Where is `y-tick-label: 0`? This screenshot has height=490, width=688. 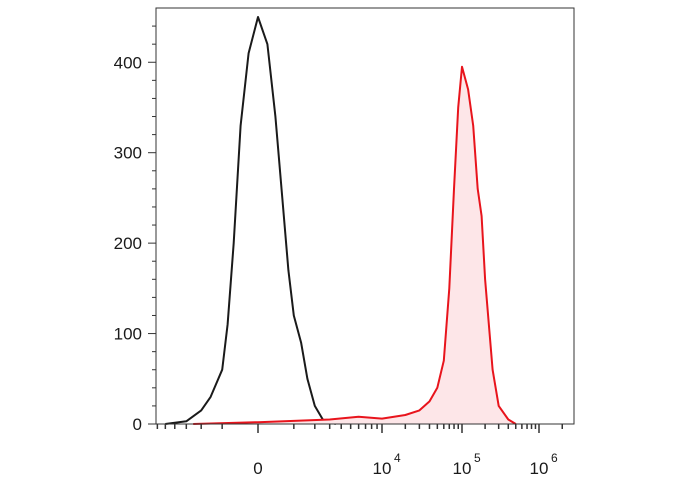
y-tick-label: 0 is located at coordinates (137, 424).